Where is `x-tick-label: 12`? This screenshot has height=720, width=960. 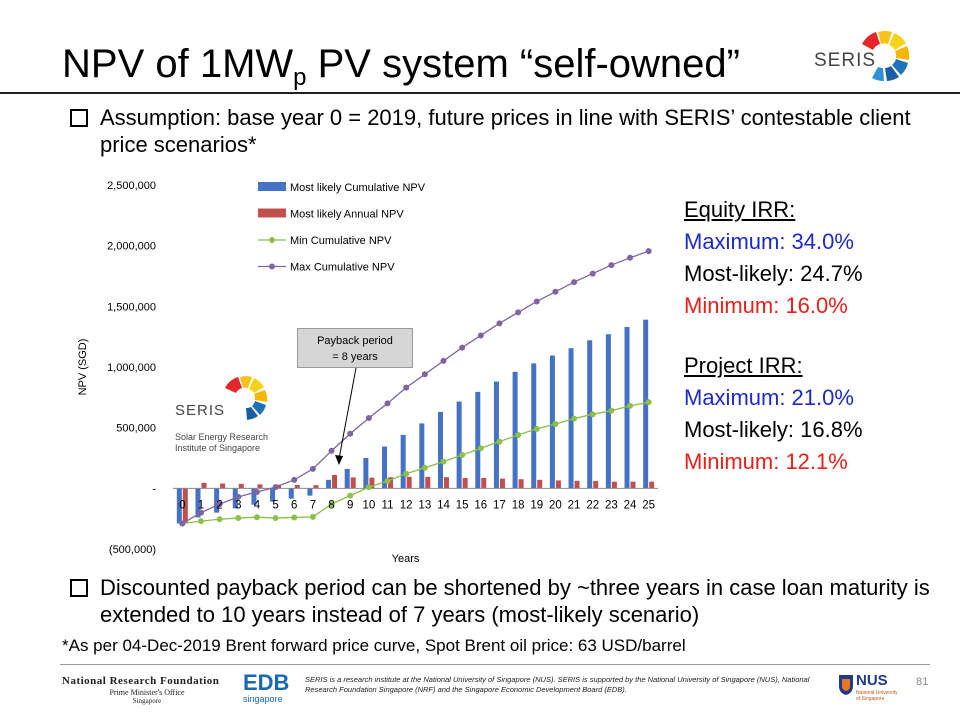
x-tick-label: 12 is located at coordinates (406, 505).